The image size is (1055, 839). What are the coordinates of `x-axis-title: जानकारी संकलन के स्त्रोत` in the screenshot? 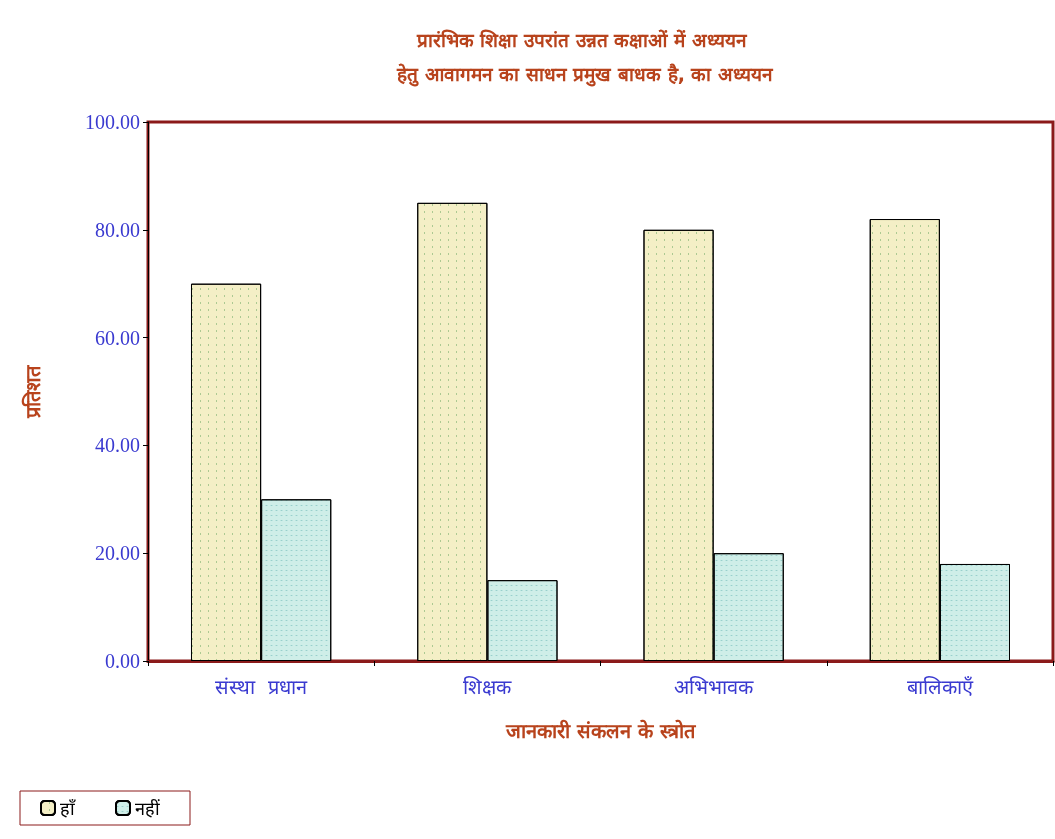 It's located at (601, 731).